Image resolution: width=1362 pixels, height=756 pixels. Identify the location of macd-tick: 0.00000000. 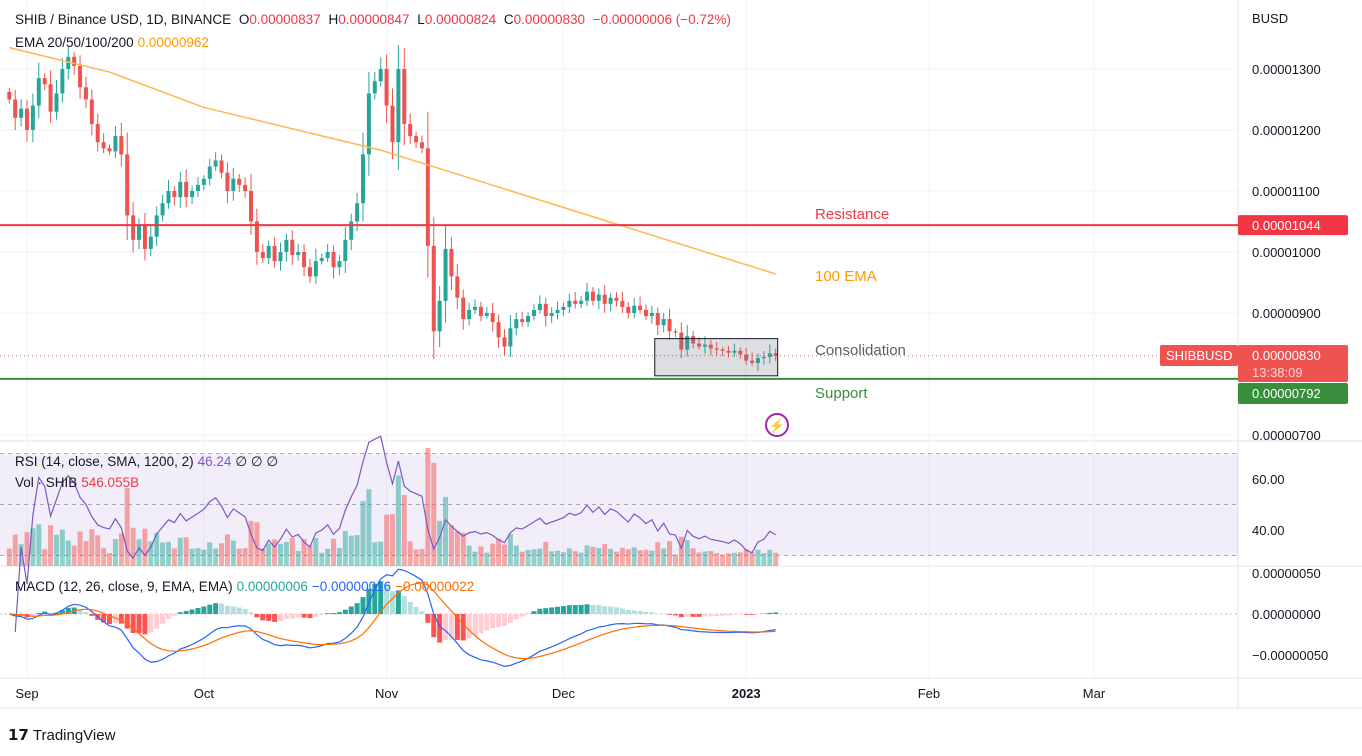
(1286, 614).